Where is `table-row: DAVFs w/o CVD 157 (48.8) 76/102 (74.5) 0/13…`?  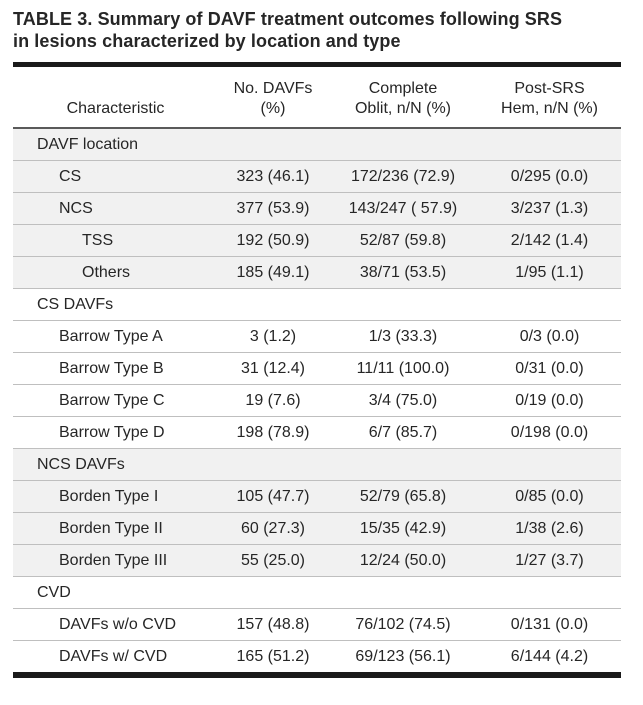 table-row: DAVFs w/o CVD 157 (48.8) 76/102 (74.5) 0/13… is located at coordinates (317, 624).